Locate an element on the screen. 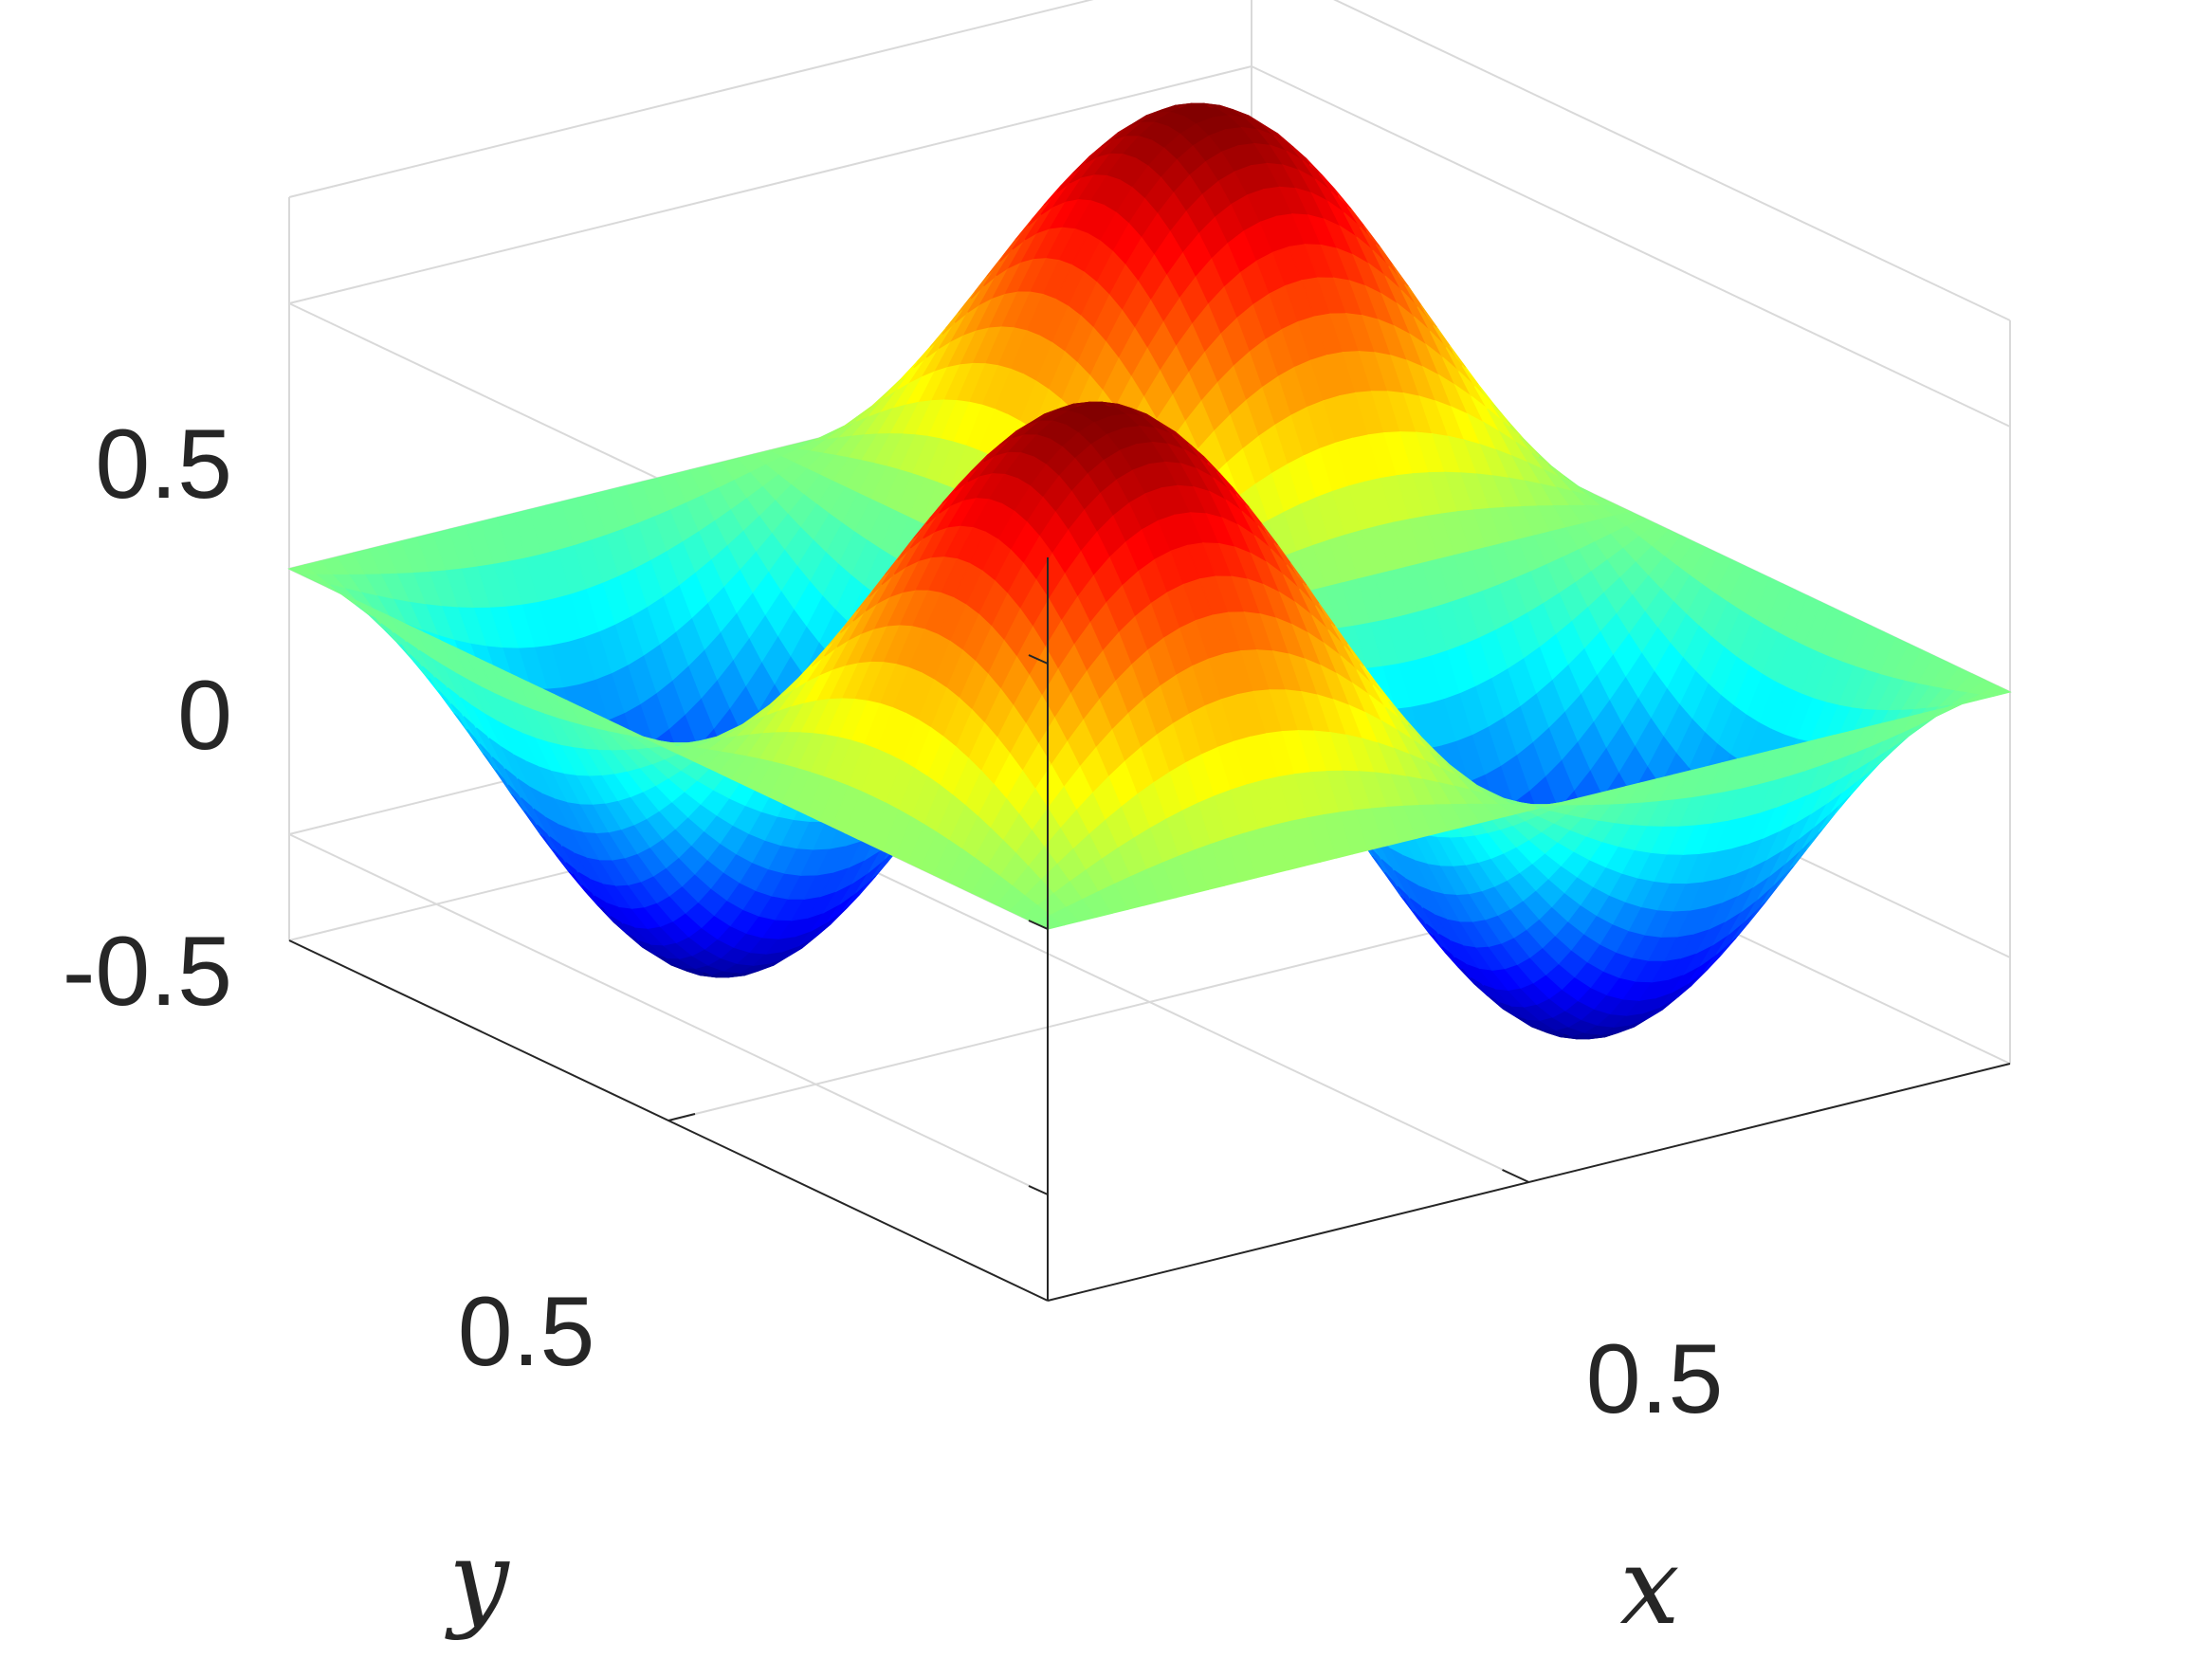 This screenshot has height=1659, width=2212. x-tick-mark is located at coordinates (1515, 1176).